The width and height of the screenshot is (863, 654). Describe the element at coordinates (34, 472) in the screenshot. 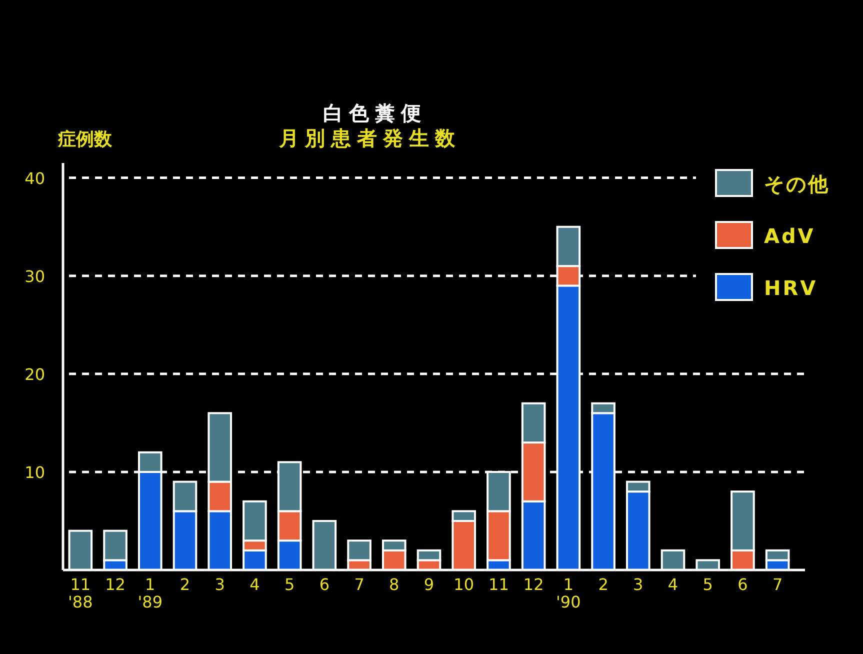

I see `y-tick-label: 10` at that location.